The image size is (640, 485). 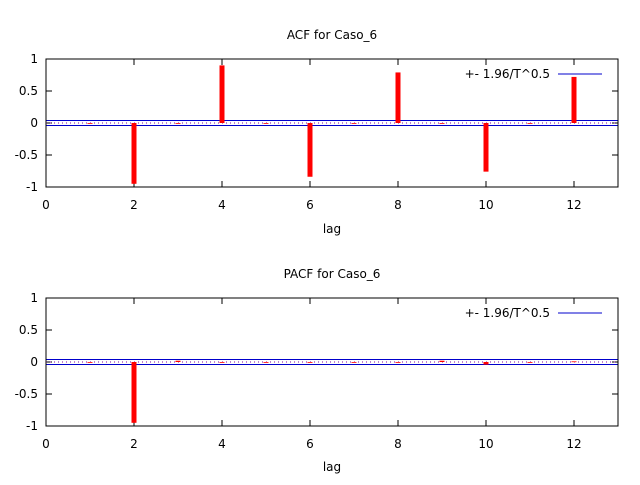 I want to click on chart-title: ACF for Caso_6, so click(x=332, y=35).